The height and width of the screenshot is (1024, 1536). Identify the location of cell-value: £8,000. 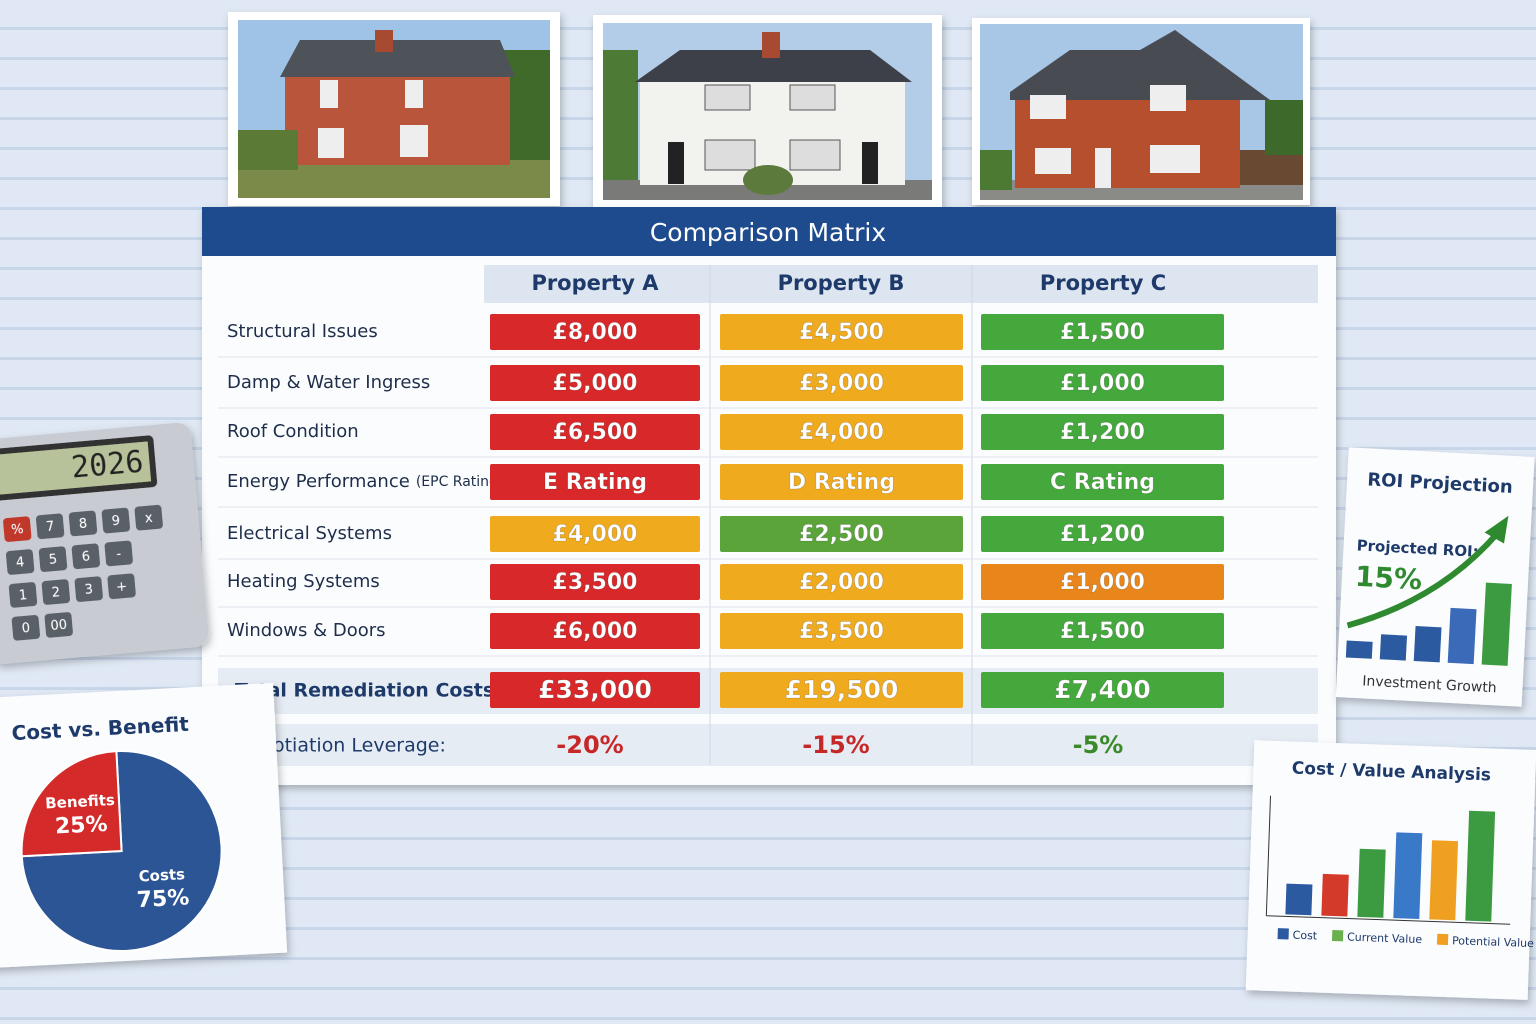
(595, 332).